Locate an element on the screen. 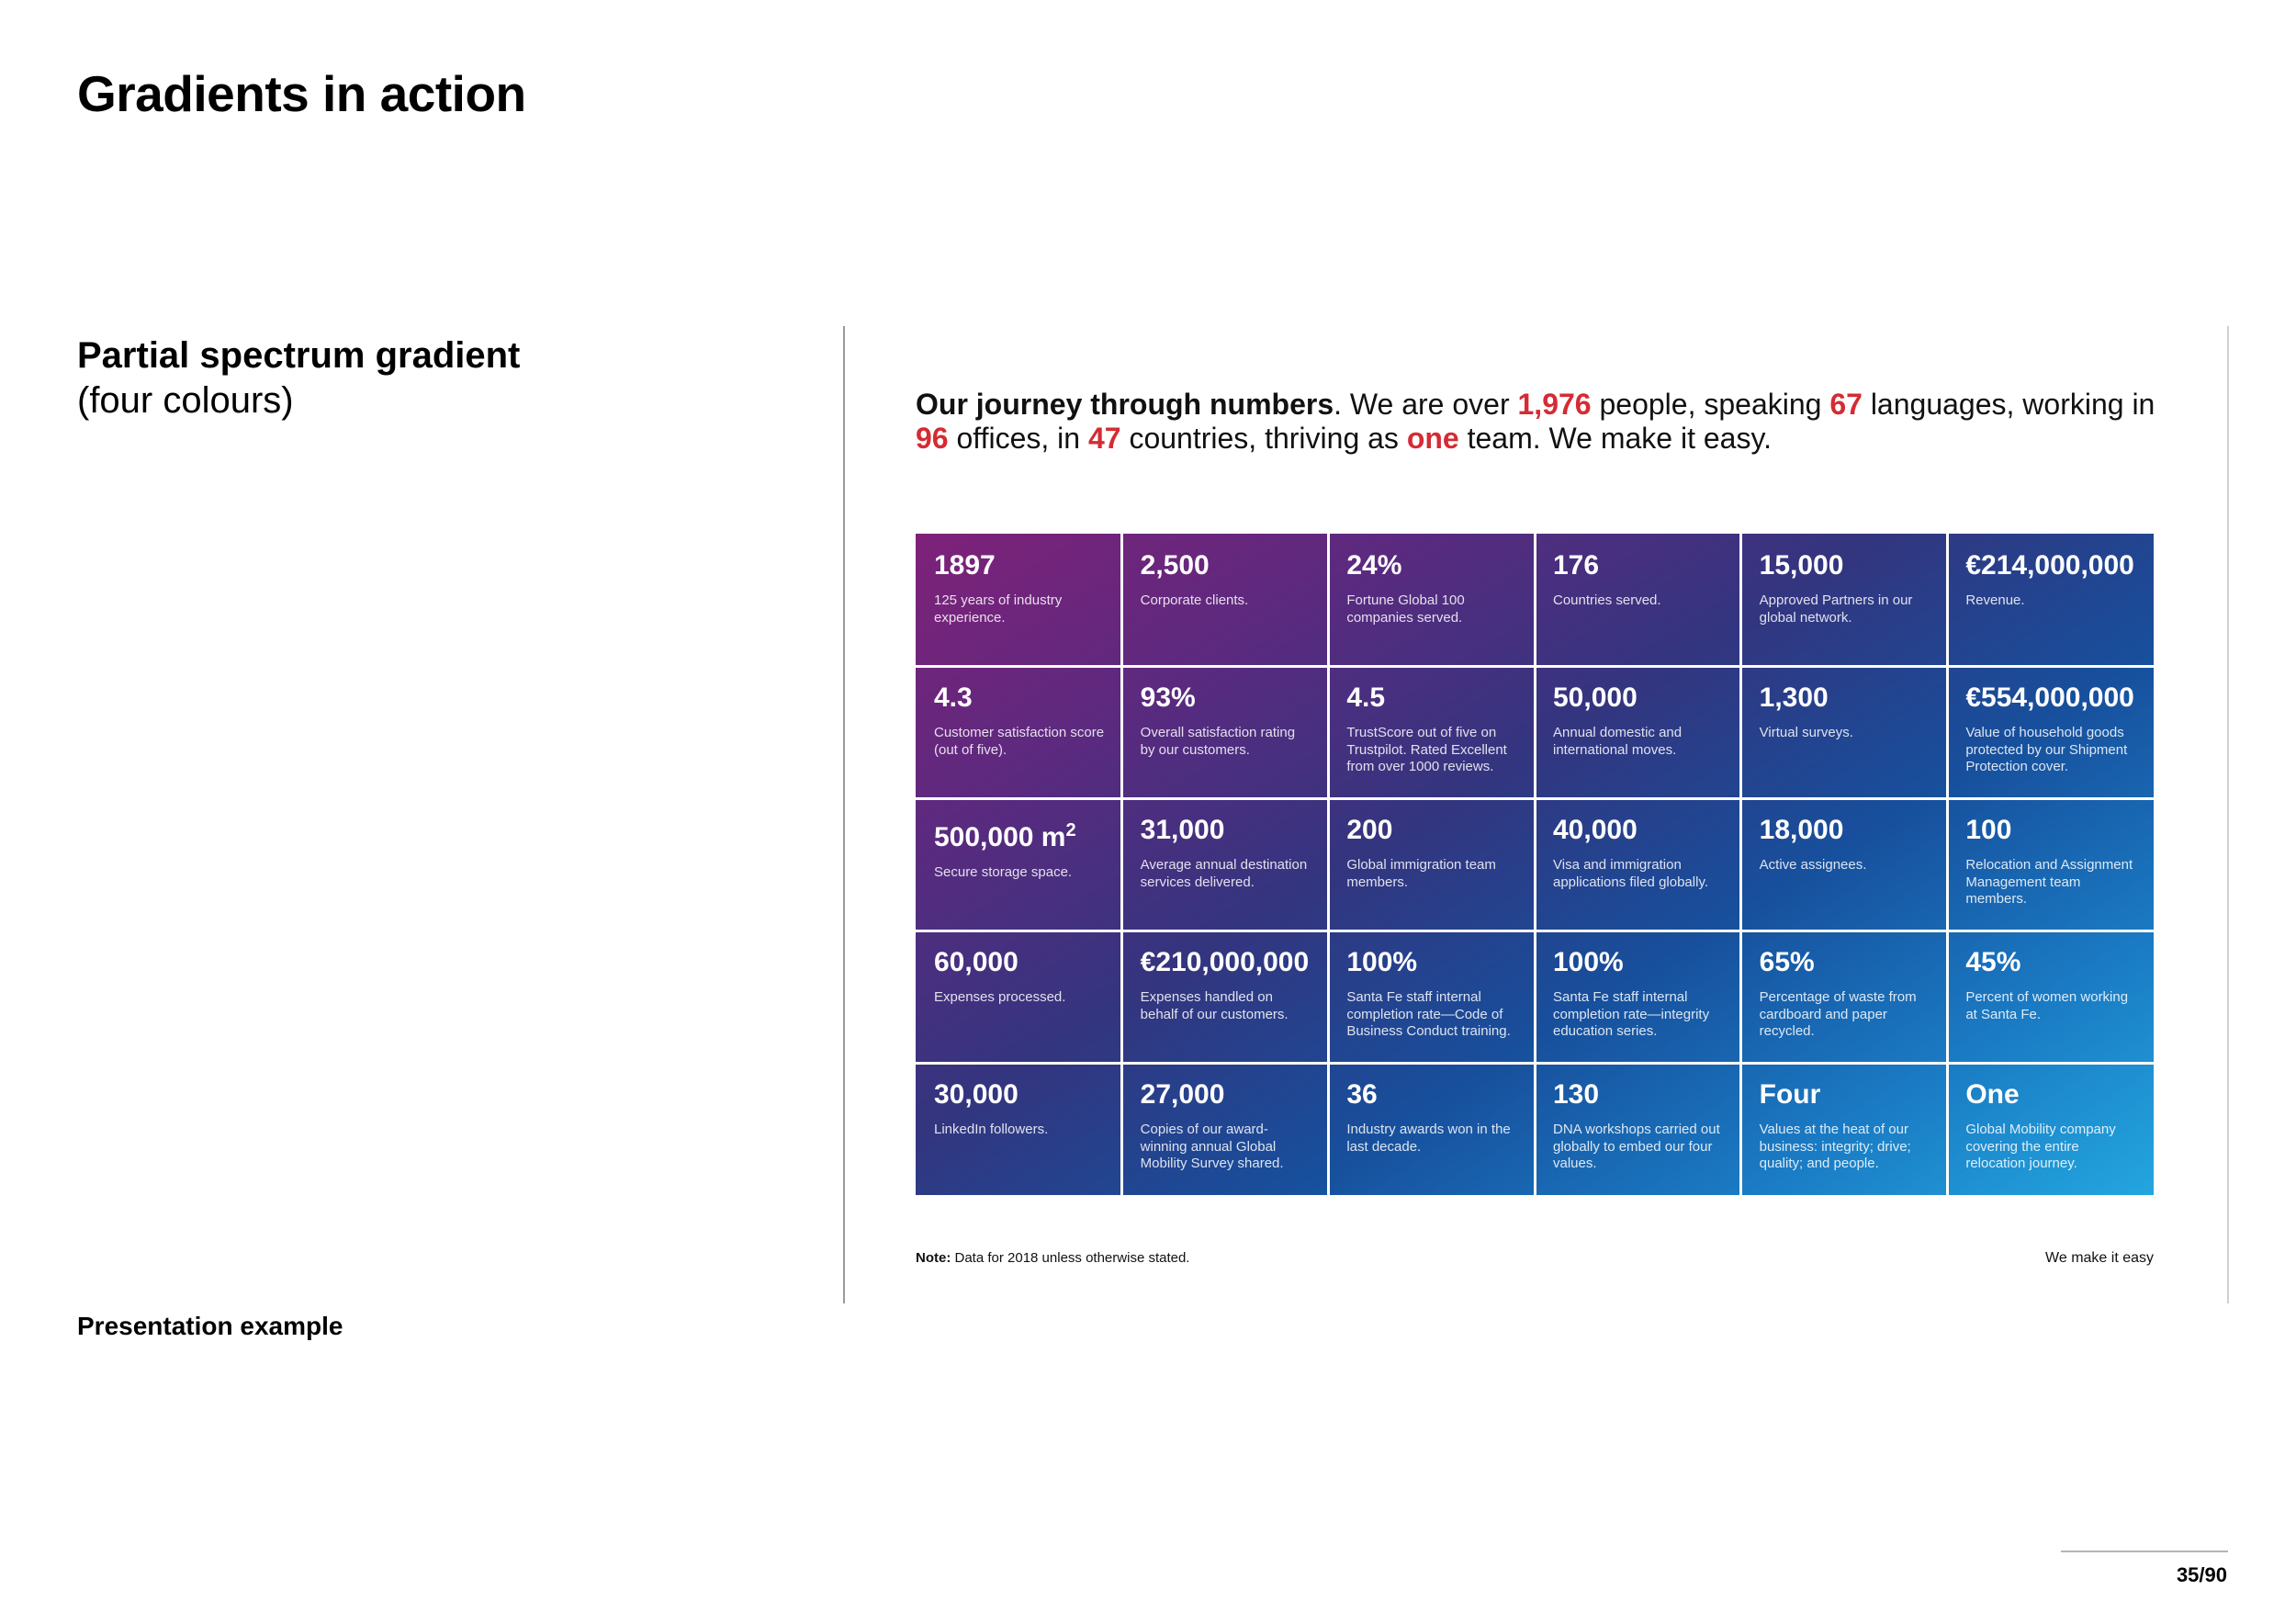  slide-tagline: We make it easy is located at coordinates (2099, 1258).